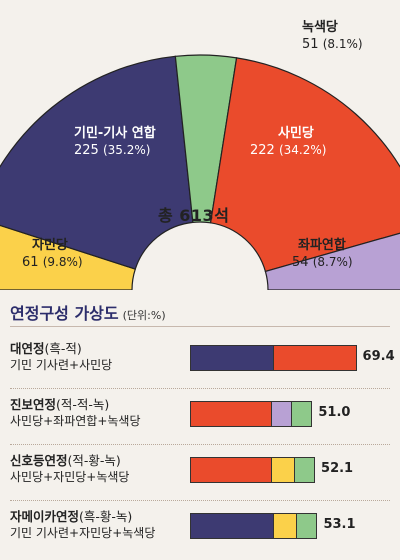 This screenshot has width=400, height=560. I want to click on slice-pct: 9.8%, so click(62, 262).